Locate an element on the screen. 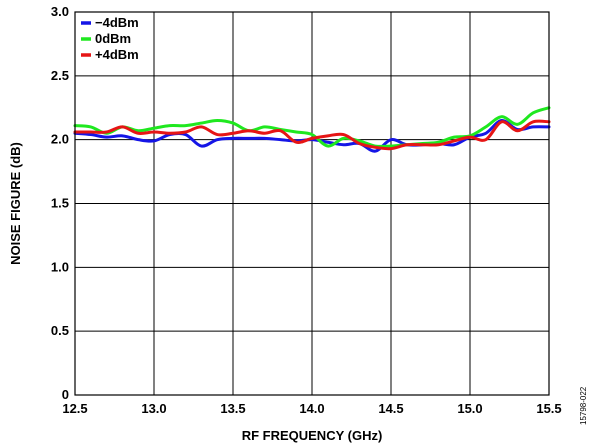 The height and width of the screenshot is (448, 591). y-tick-labels: 0 0.5 1.0 1.5 2.0 2.5 3.0 is located at coordinates (60, 203).